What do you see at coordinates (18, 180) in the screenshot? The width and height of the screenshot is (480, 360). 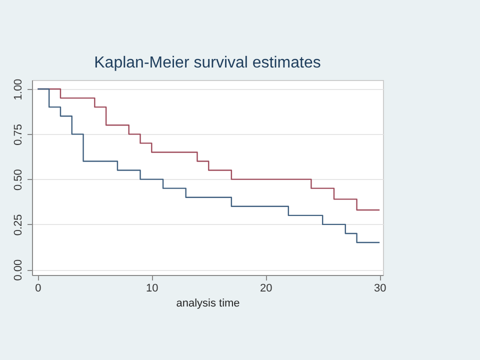 I see `y-tick-label: 0.50` at bounding box center [18, 180].